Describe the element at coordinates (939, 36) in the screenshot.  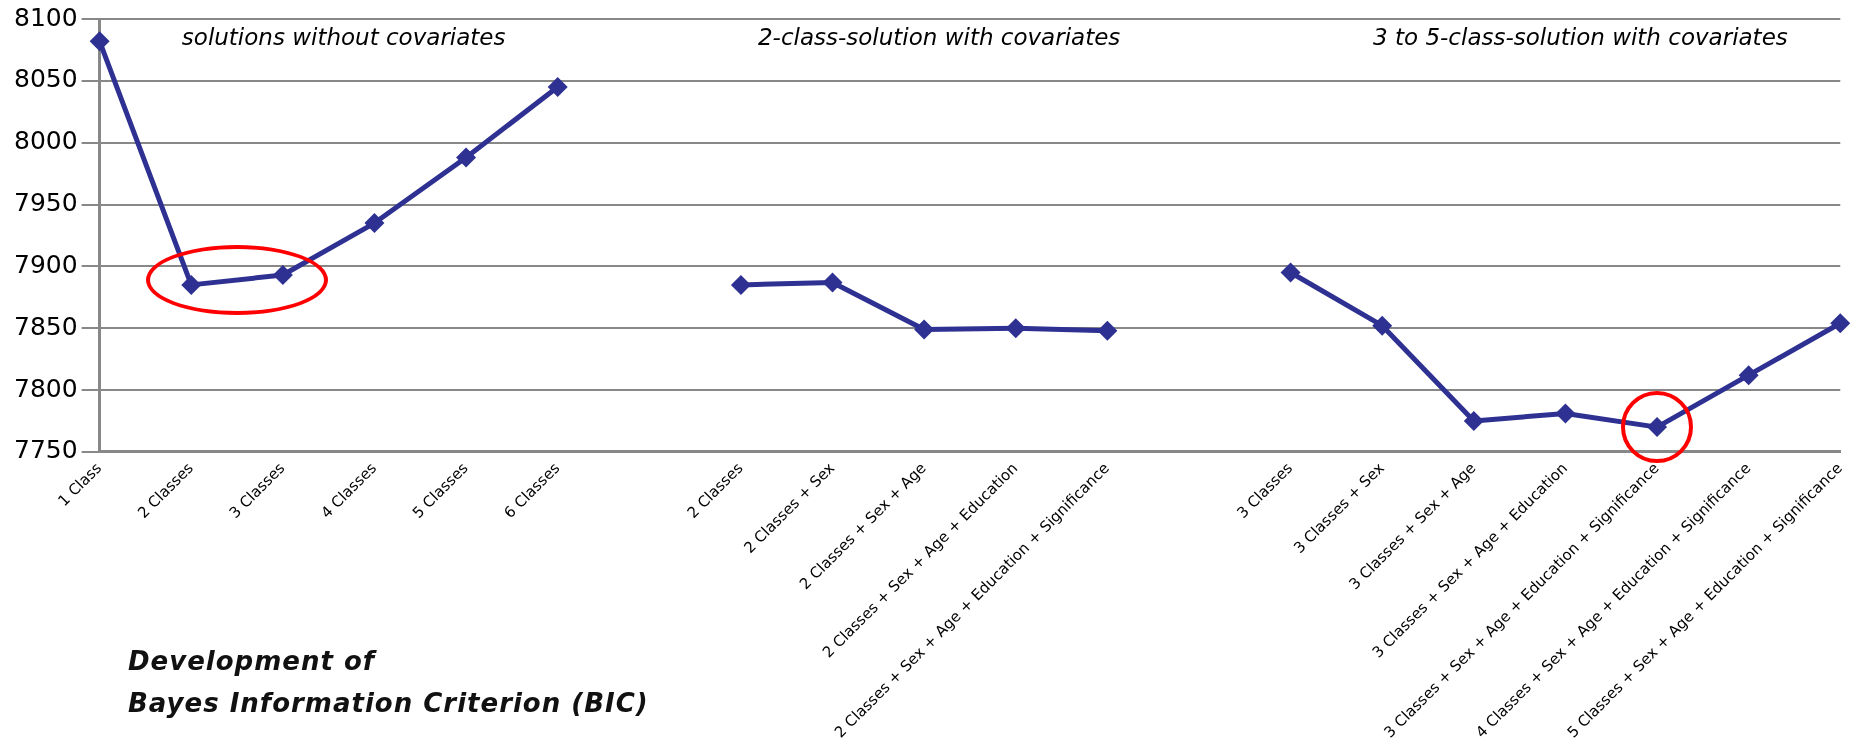
I see `annotation: 2-class-solution with covariates` at that location.